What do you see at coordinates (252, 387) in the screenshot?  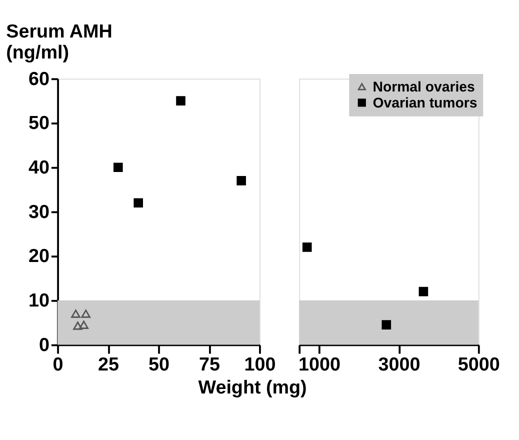 I see `x-axis-title: Weight (mg)` at bounding box center [252, 387].